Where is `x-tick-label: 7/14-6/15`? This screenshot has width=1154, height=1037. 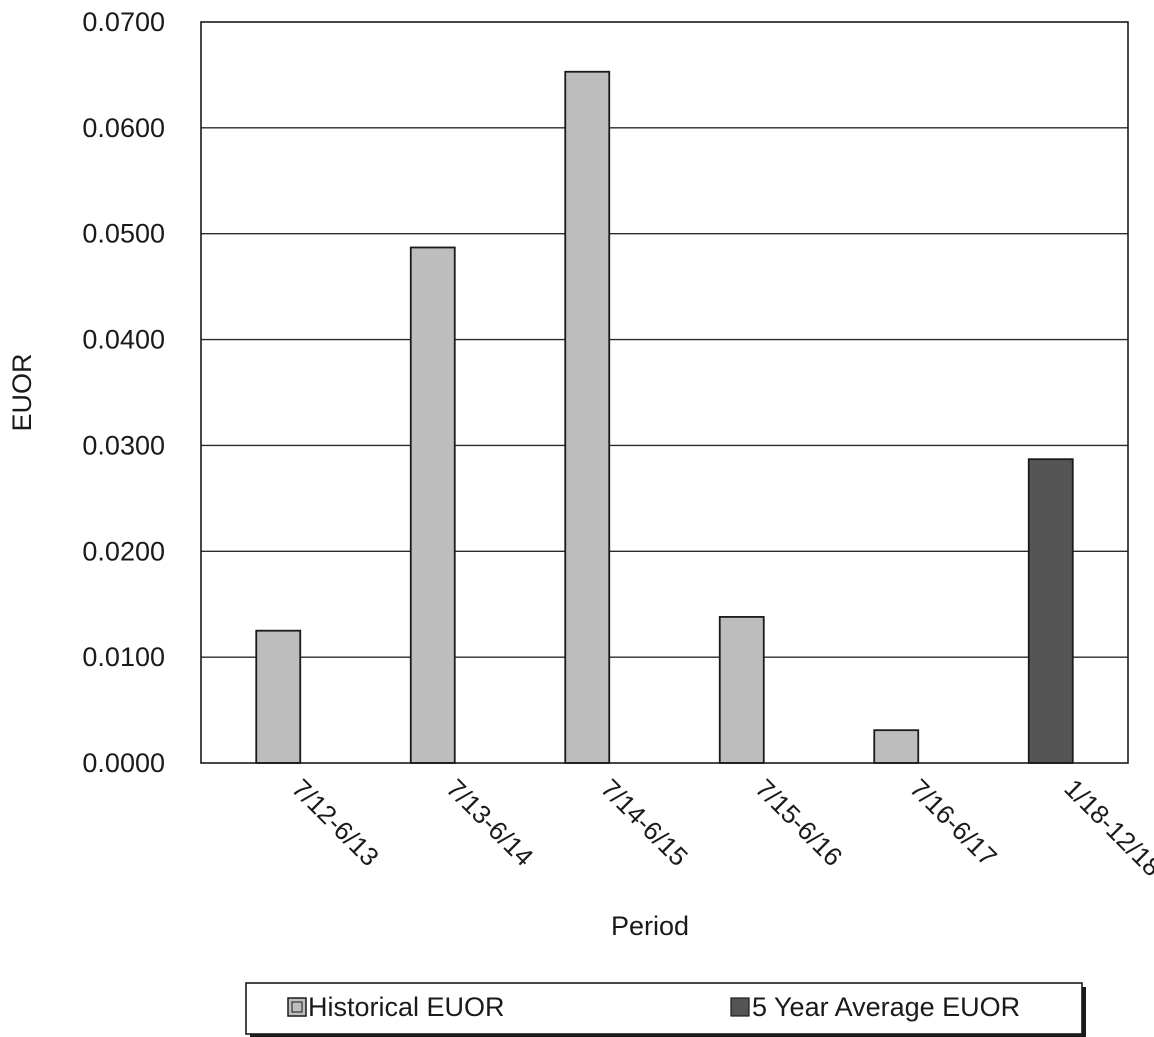
x-tick-label: 7/14-6/15 is located at coordinates (644, 822).